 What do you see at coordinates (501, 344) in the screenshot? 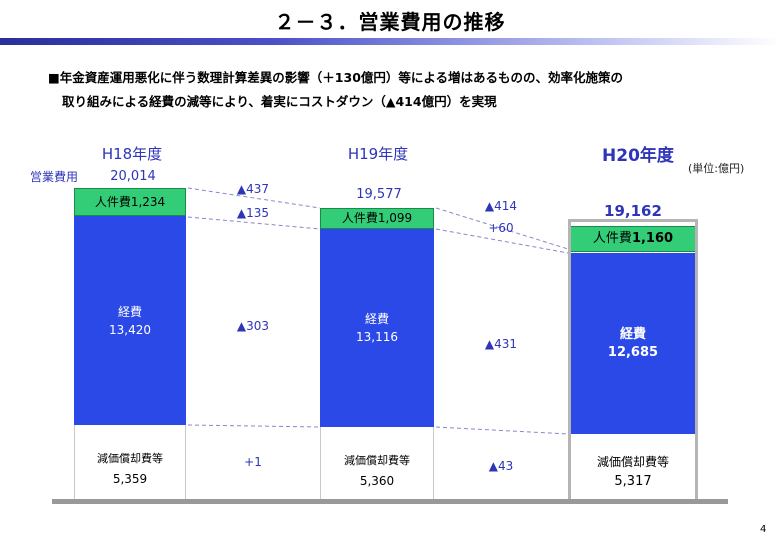
I see `change-keihi-h19-h20: ▲431` at bounding box center [501, 344].